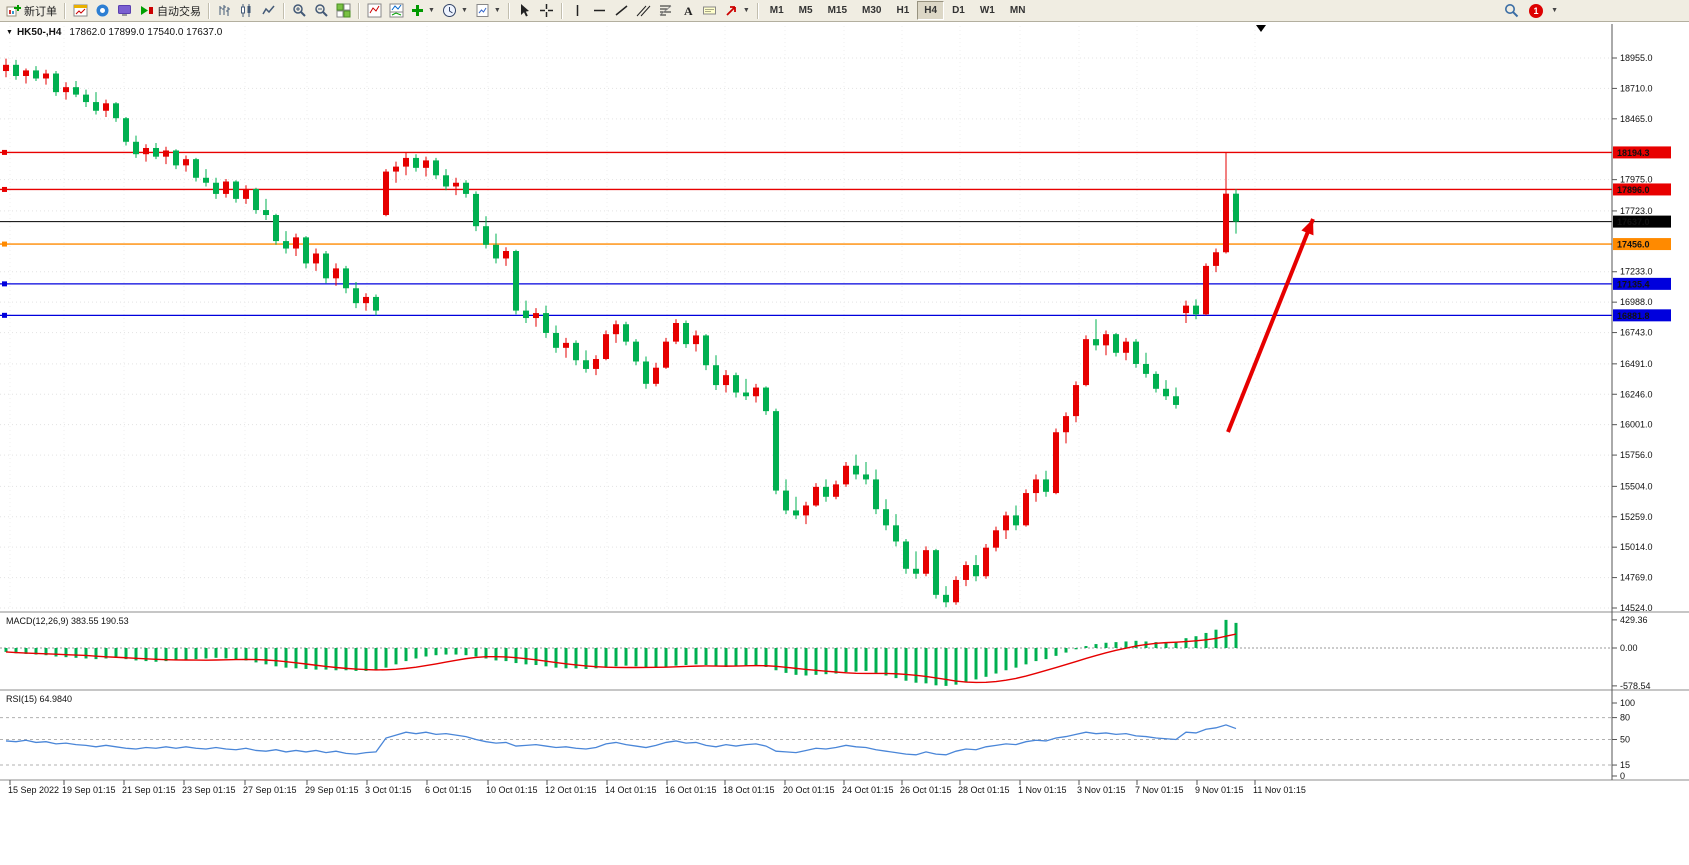 The image size is (1689, 865). What do you see at coordinates (1636, 547) in the screenshot?
I see `price-axis-label: 15014.0` at bounding box center [1636, 547].